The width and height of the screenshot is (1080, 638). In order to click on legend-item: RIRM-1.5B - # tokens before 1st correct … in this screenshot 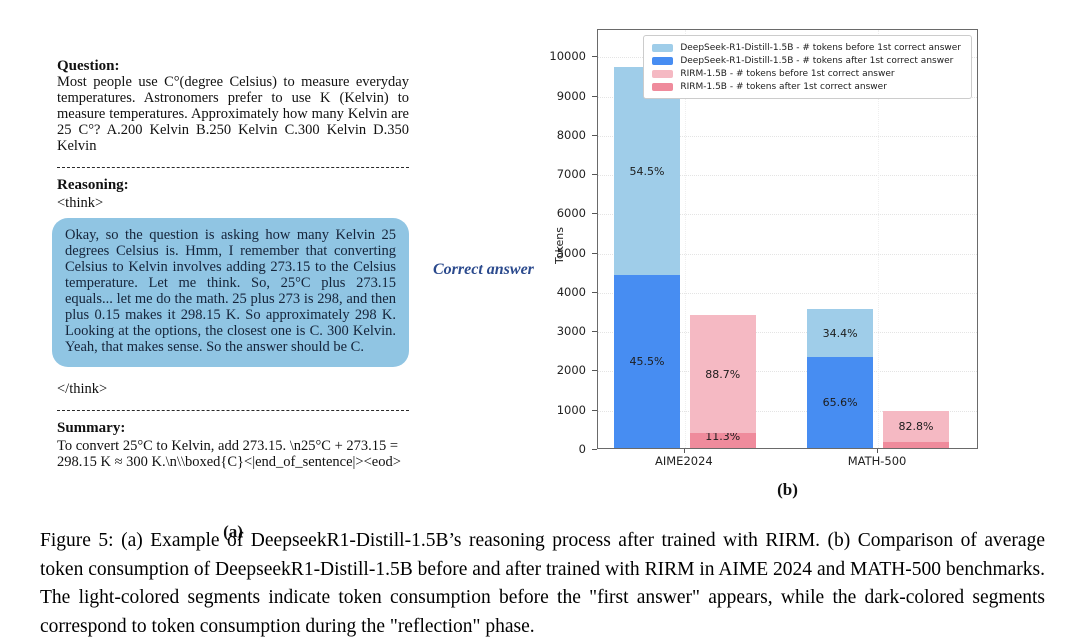, I will do `click(806, 73)`.